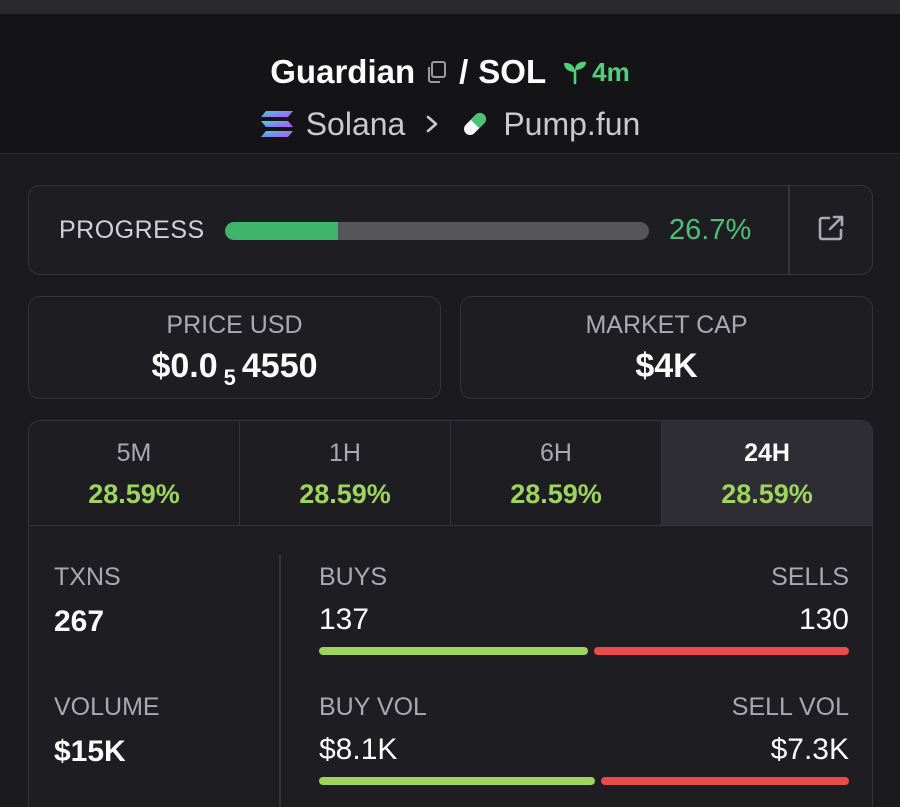  What do you see at coordinates (453, 651) in the screenshot?
I see `buys-bar` at bounding box center [453, 651].